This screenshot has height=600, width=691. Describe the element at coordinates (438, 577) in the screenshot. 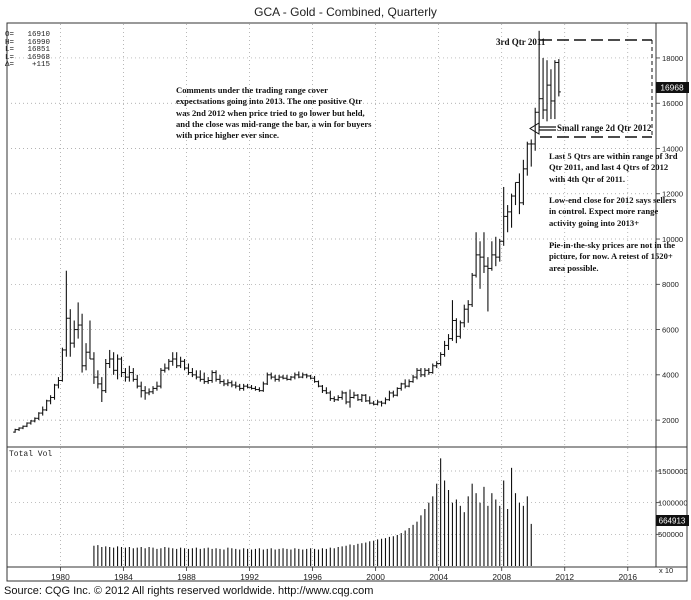

I see `year-tick-label: 2004` at that location.